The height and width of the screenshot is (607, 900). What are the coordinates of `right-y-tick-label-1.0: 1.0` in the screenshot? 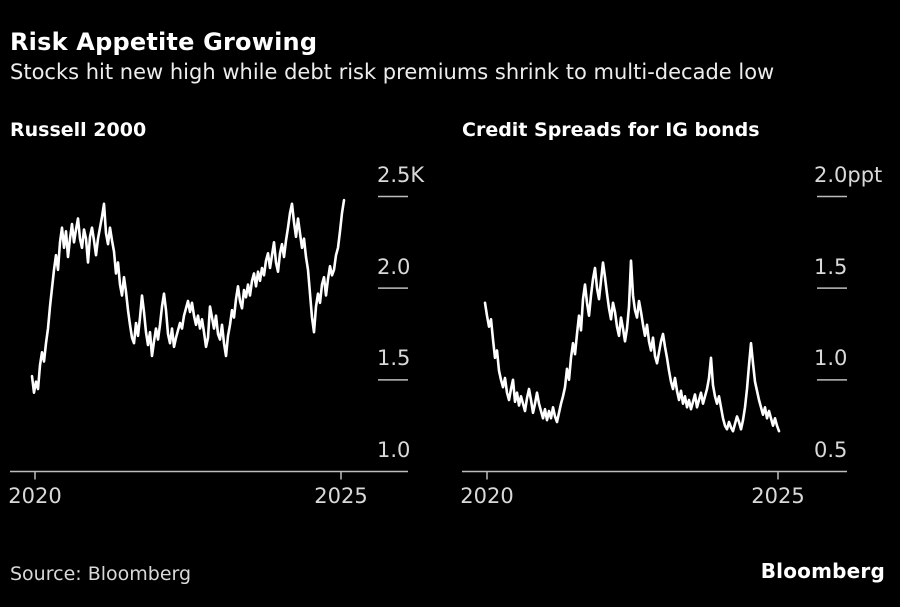 It's located at (831, 358).